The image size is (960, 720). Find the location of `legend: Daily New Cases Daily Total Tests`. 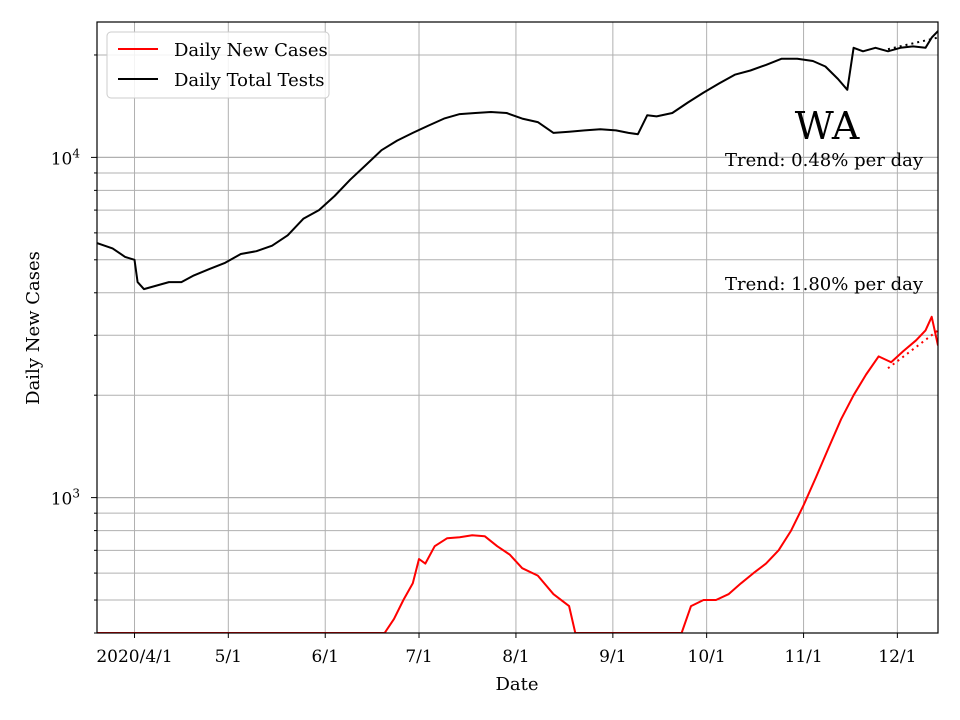

legend: Daily New Cases Daily Total Tests is located at coordinates (218, 65).